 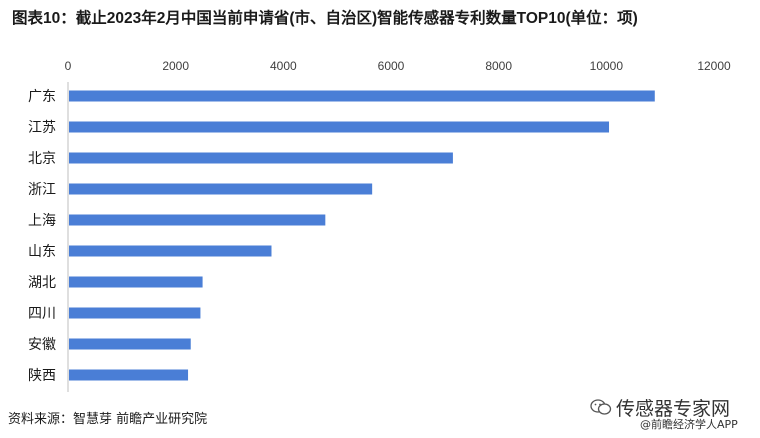 What do you see at coordinates (42, 159) in the screenshot?
I see `category-label: 北京` at bounding box center [42, 159].